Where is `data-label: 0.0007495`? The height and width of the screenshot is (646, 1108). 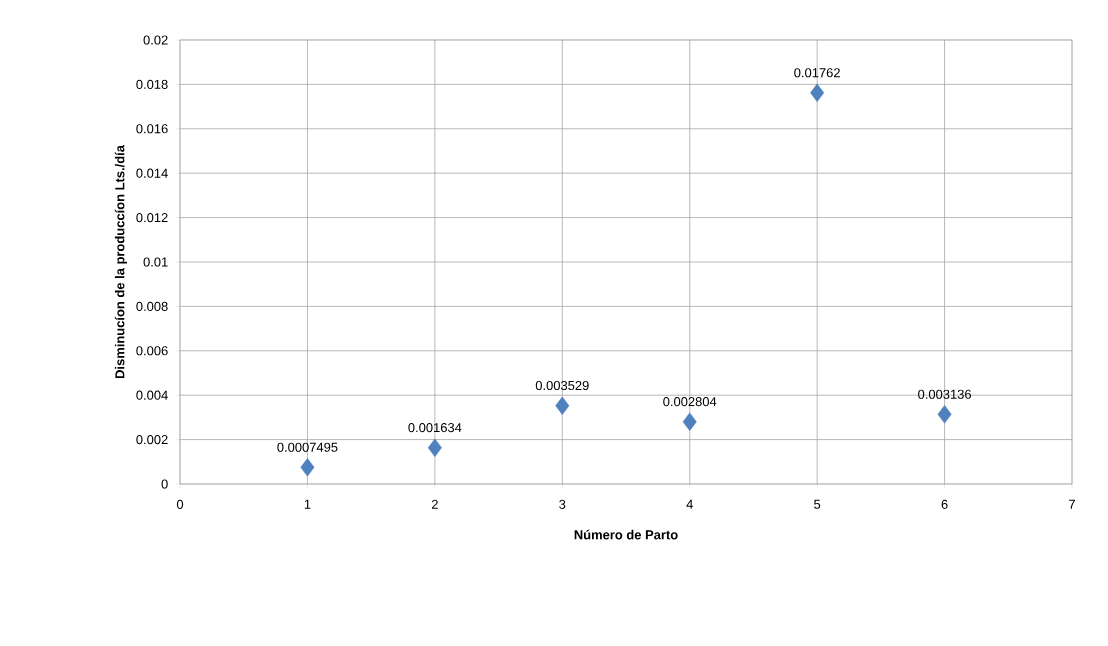
data-label: 0.0007495 is located at coordinates (307, 447).